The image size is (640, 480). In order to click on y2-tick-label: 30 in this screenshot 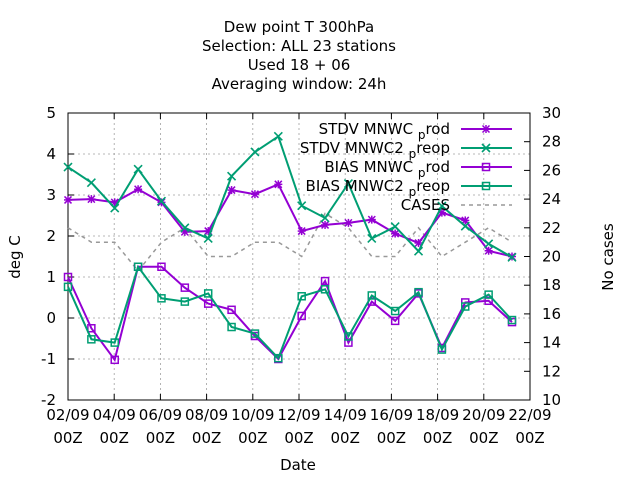, I will do `click(551, 113)`.